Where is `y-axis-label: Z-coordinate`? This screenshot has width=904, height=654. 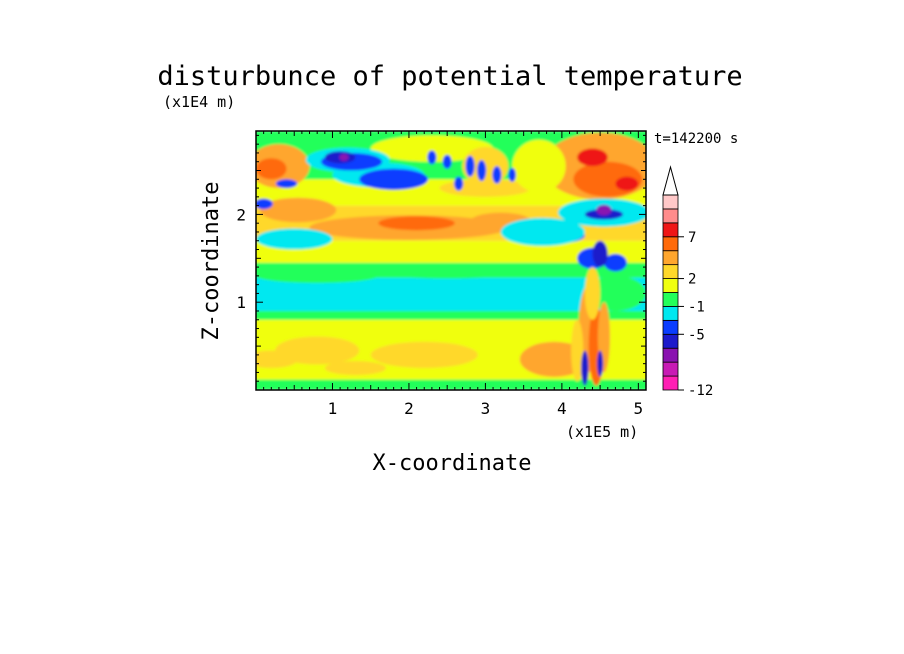
y-axis-label: Z-coordinate is located at coordinates (211, 261).